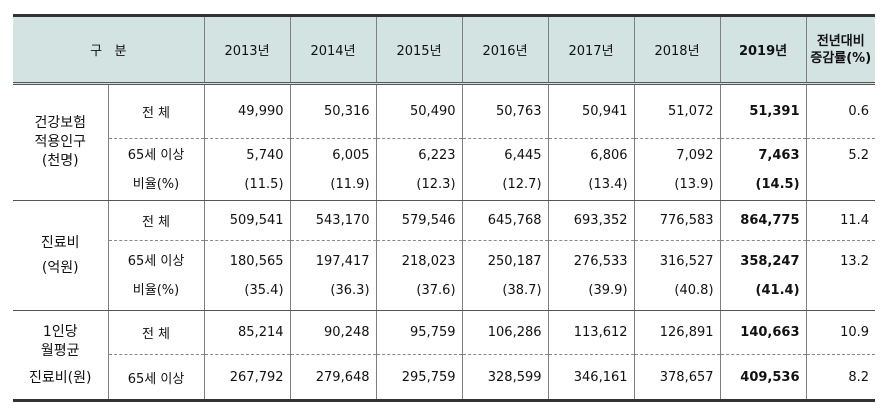 The width and height of the screenshot is (889, 415). What do you see at coordinates (419, 220) in the screenshot?
I see `cost-total-2015: 579,546` at bounding box center [419, 220].